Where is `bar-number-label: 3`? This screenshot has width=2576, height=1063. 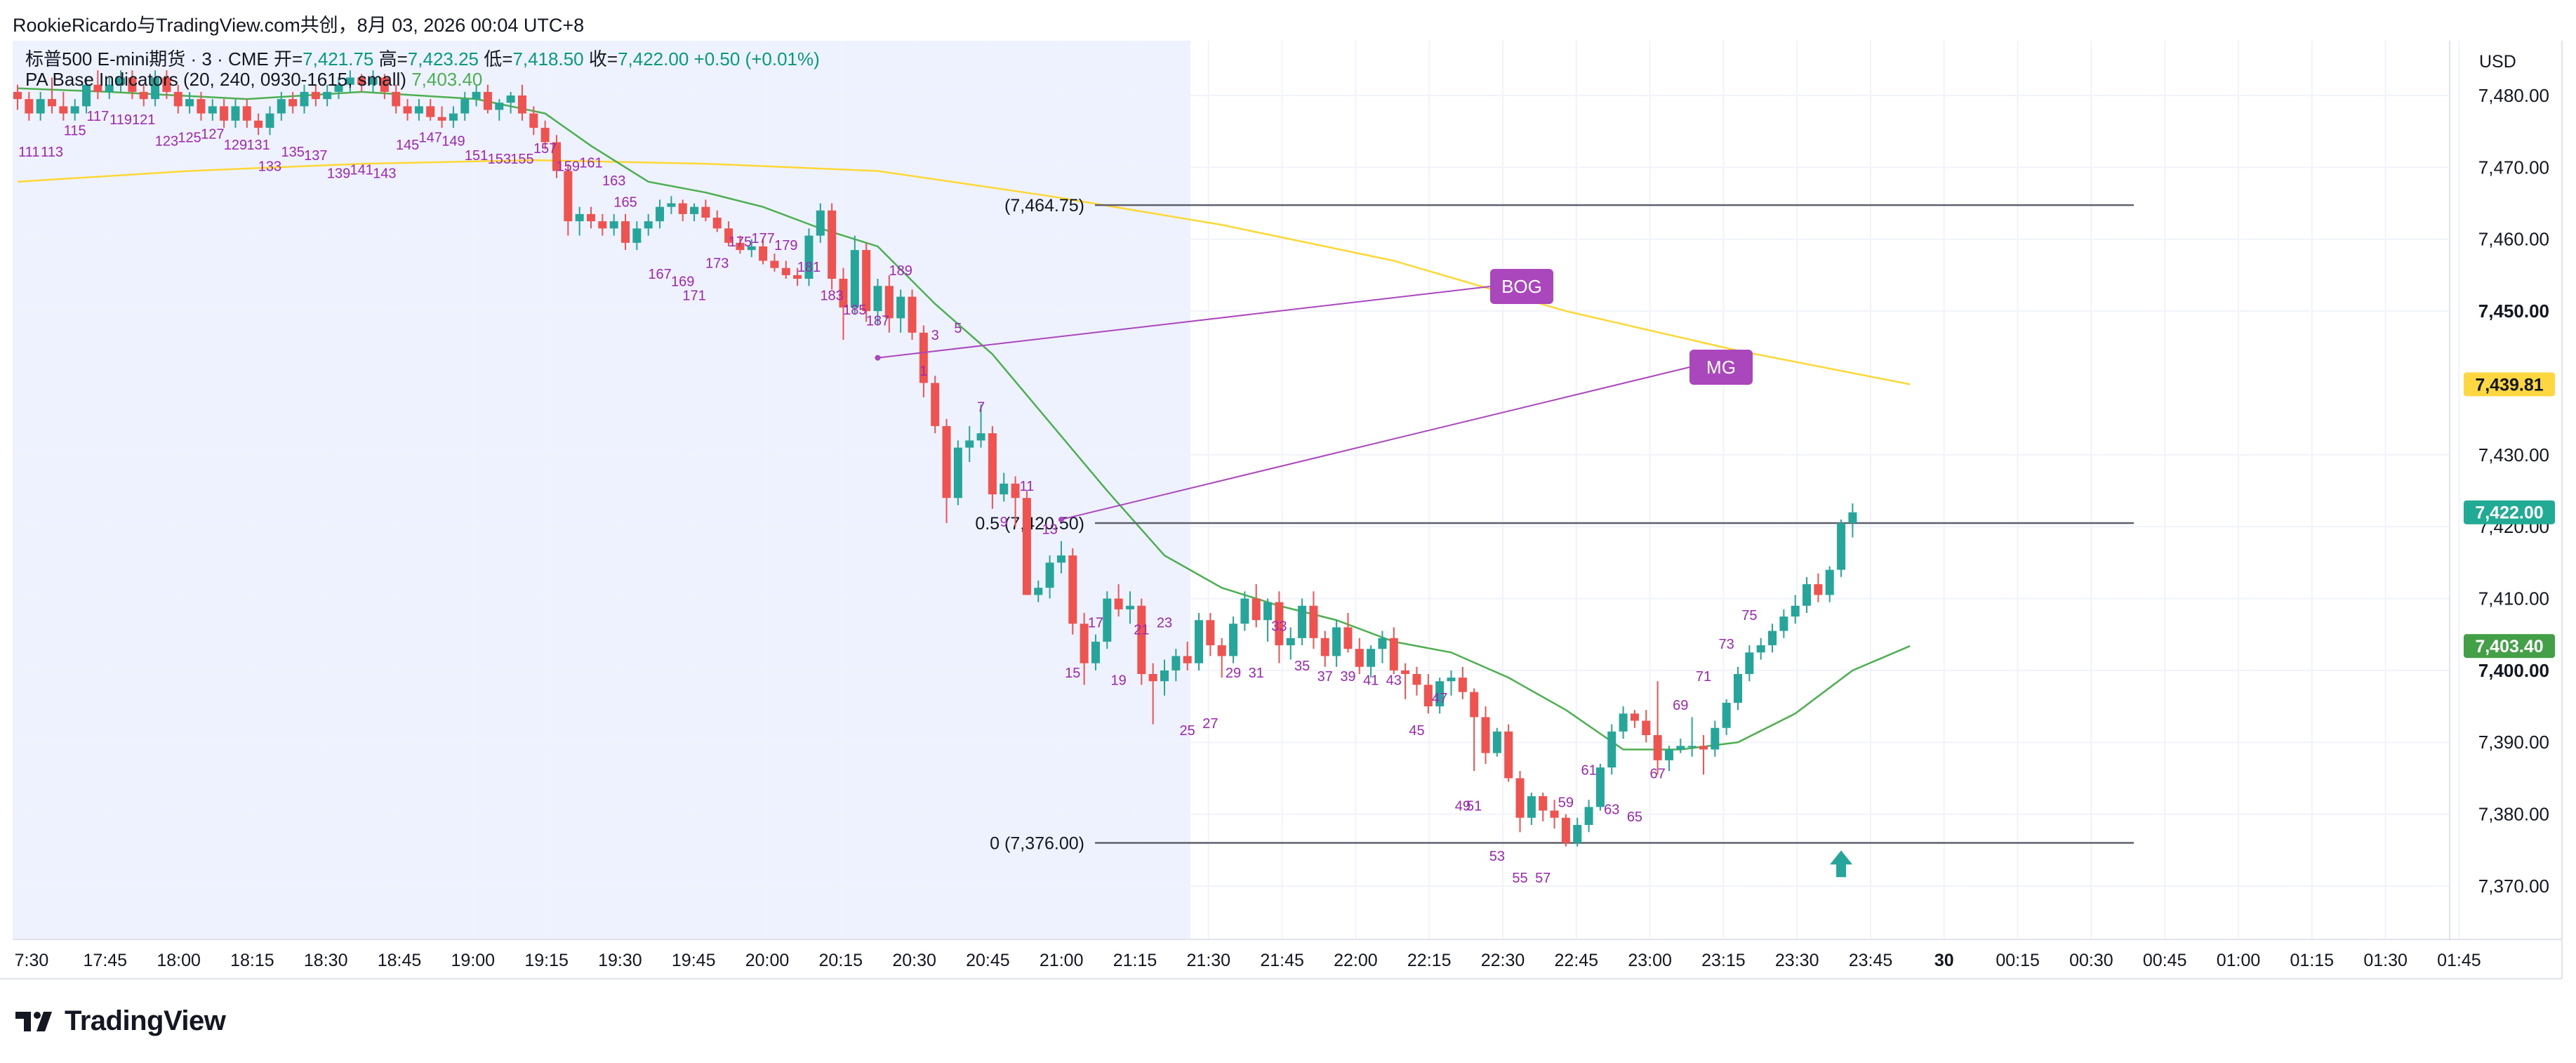 bar-number-label: 3 is located at coordinates (935, 335).